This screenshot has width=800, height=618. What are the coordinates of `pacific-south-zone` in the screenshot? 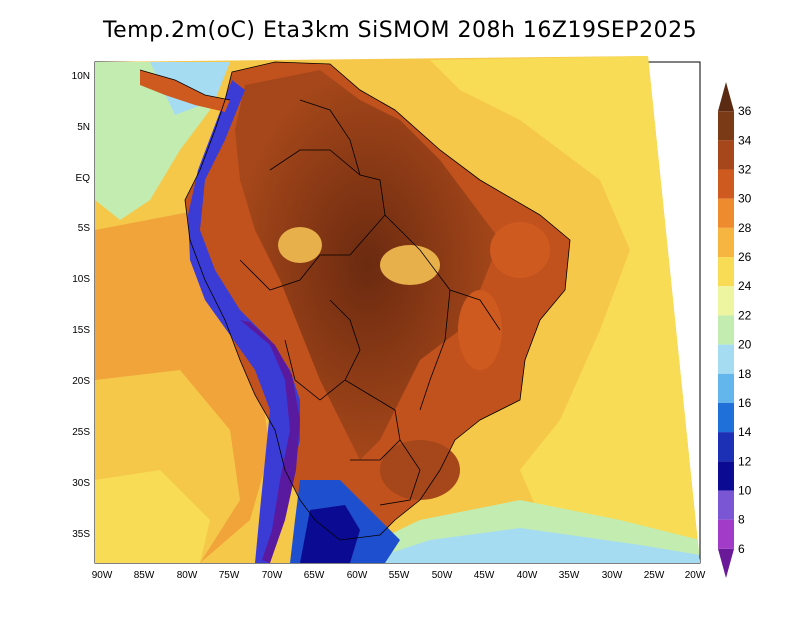 It's located at (152, 516).